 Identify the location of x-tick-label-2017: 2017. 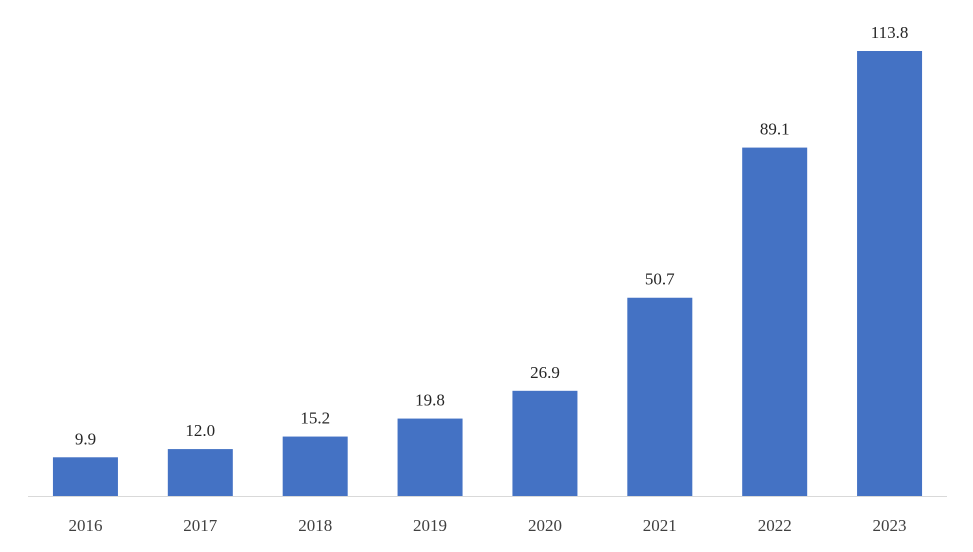
(200, 525).